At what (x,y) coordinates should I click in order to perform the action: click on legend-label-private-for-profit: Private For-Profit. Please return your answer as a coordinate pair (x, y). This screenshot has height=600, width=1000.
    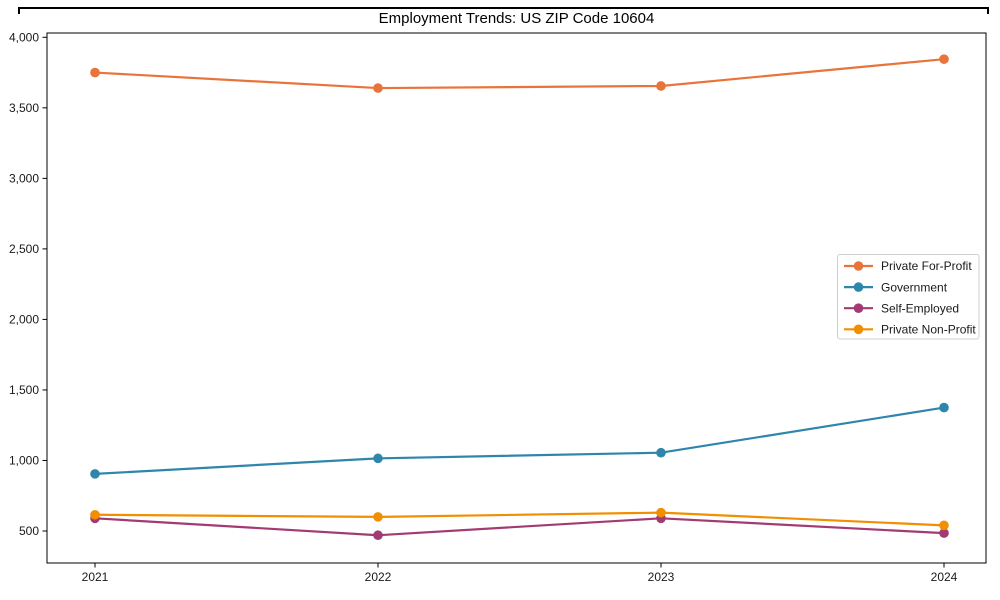
    Looking at the image, I should click on (926, 266).